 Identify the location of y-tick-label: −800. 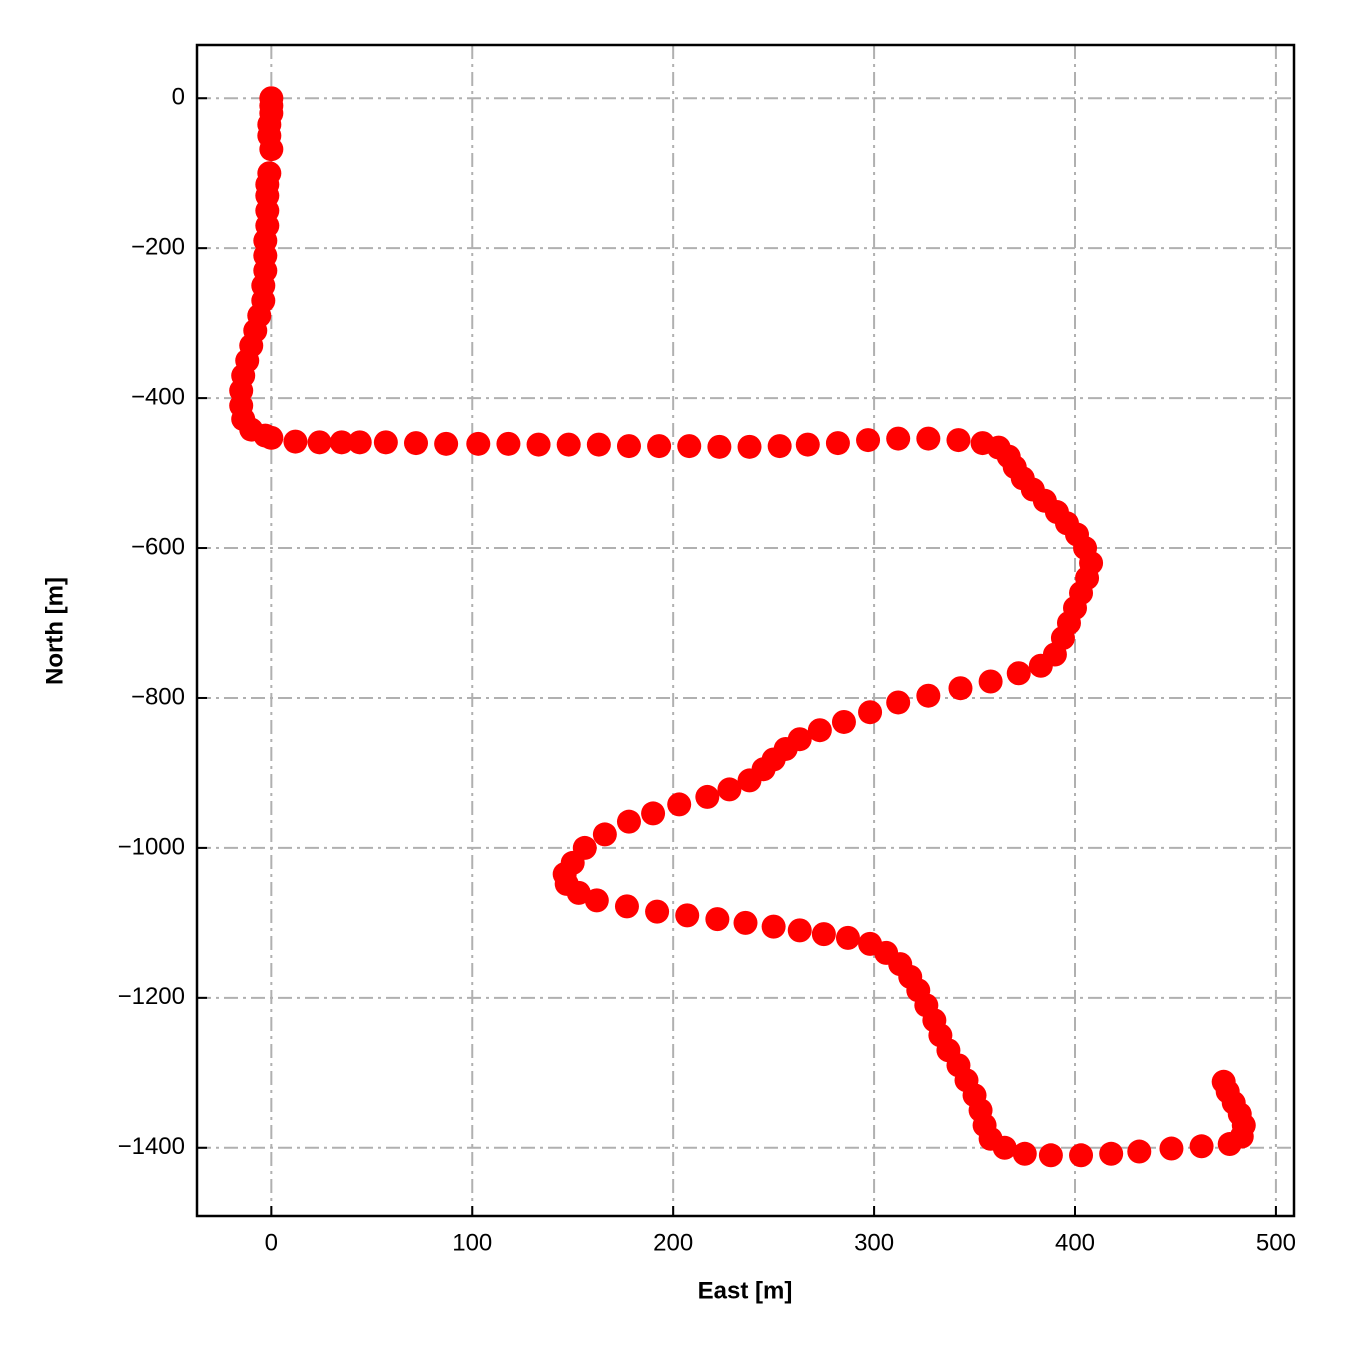
(158, 696).